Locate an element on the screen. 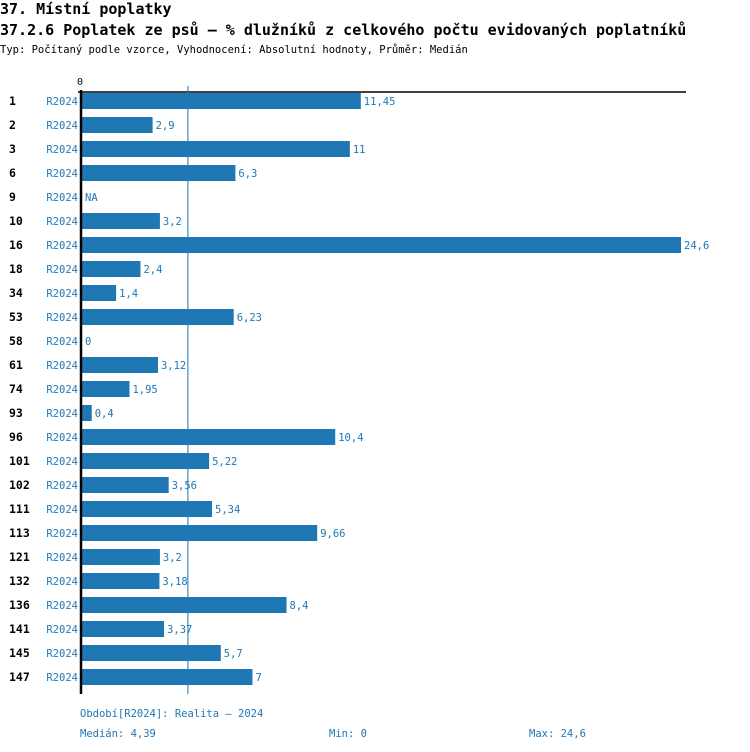 This screenshot has width=750, height=752. category-label: 18 is located at coordinates (16, 269).